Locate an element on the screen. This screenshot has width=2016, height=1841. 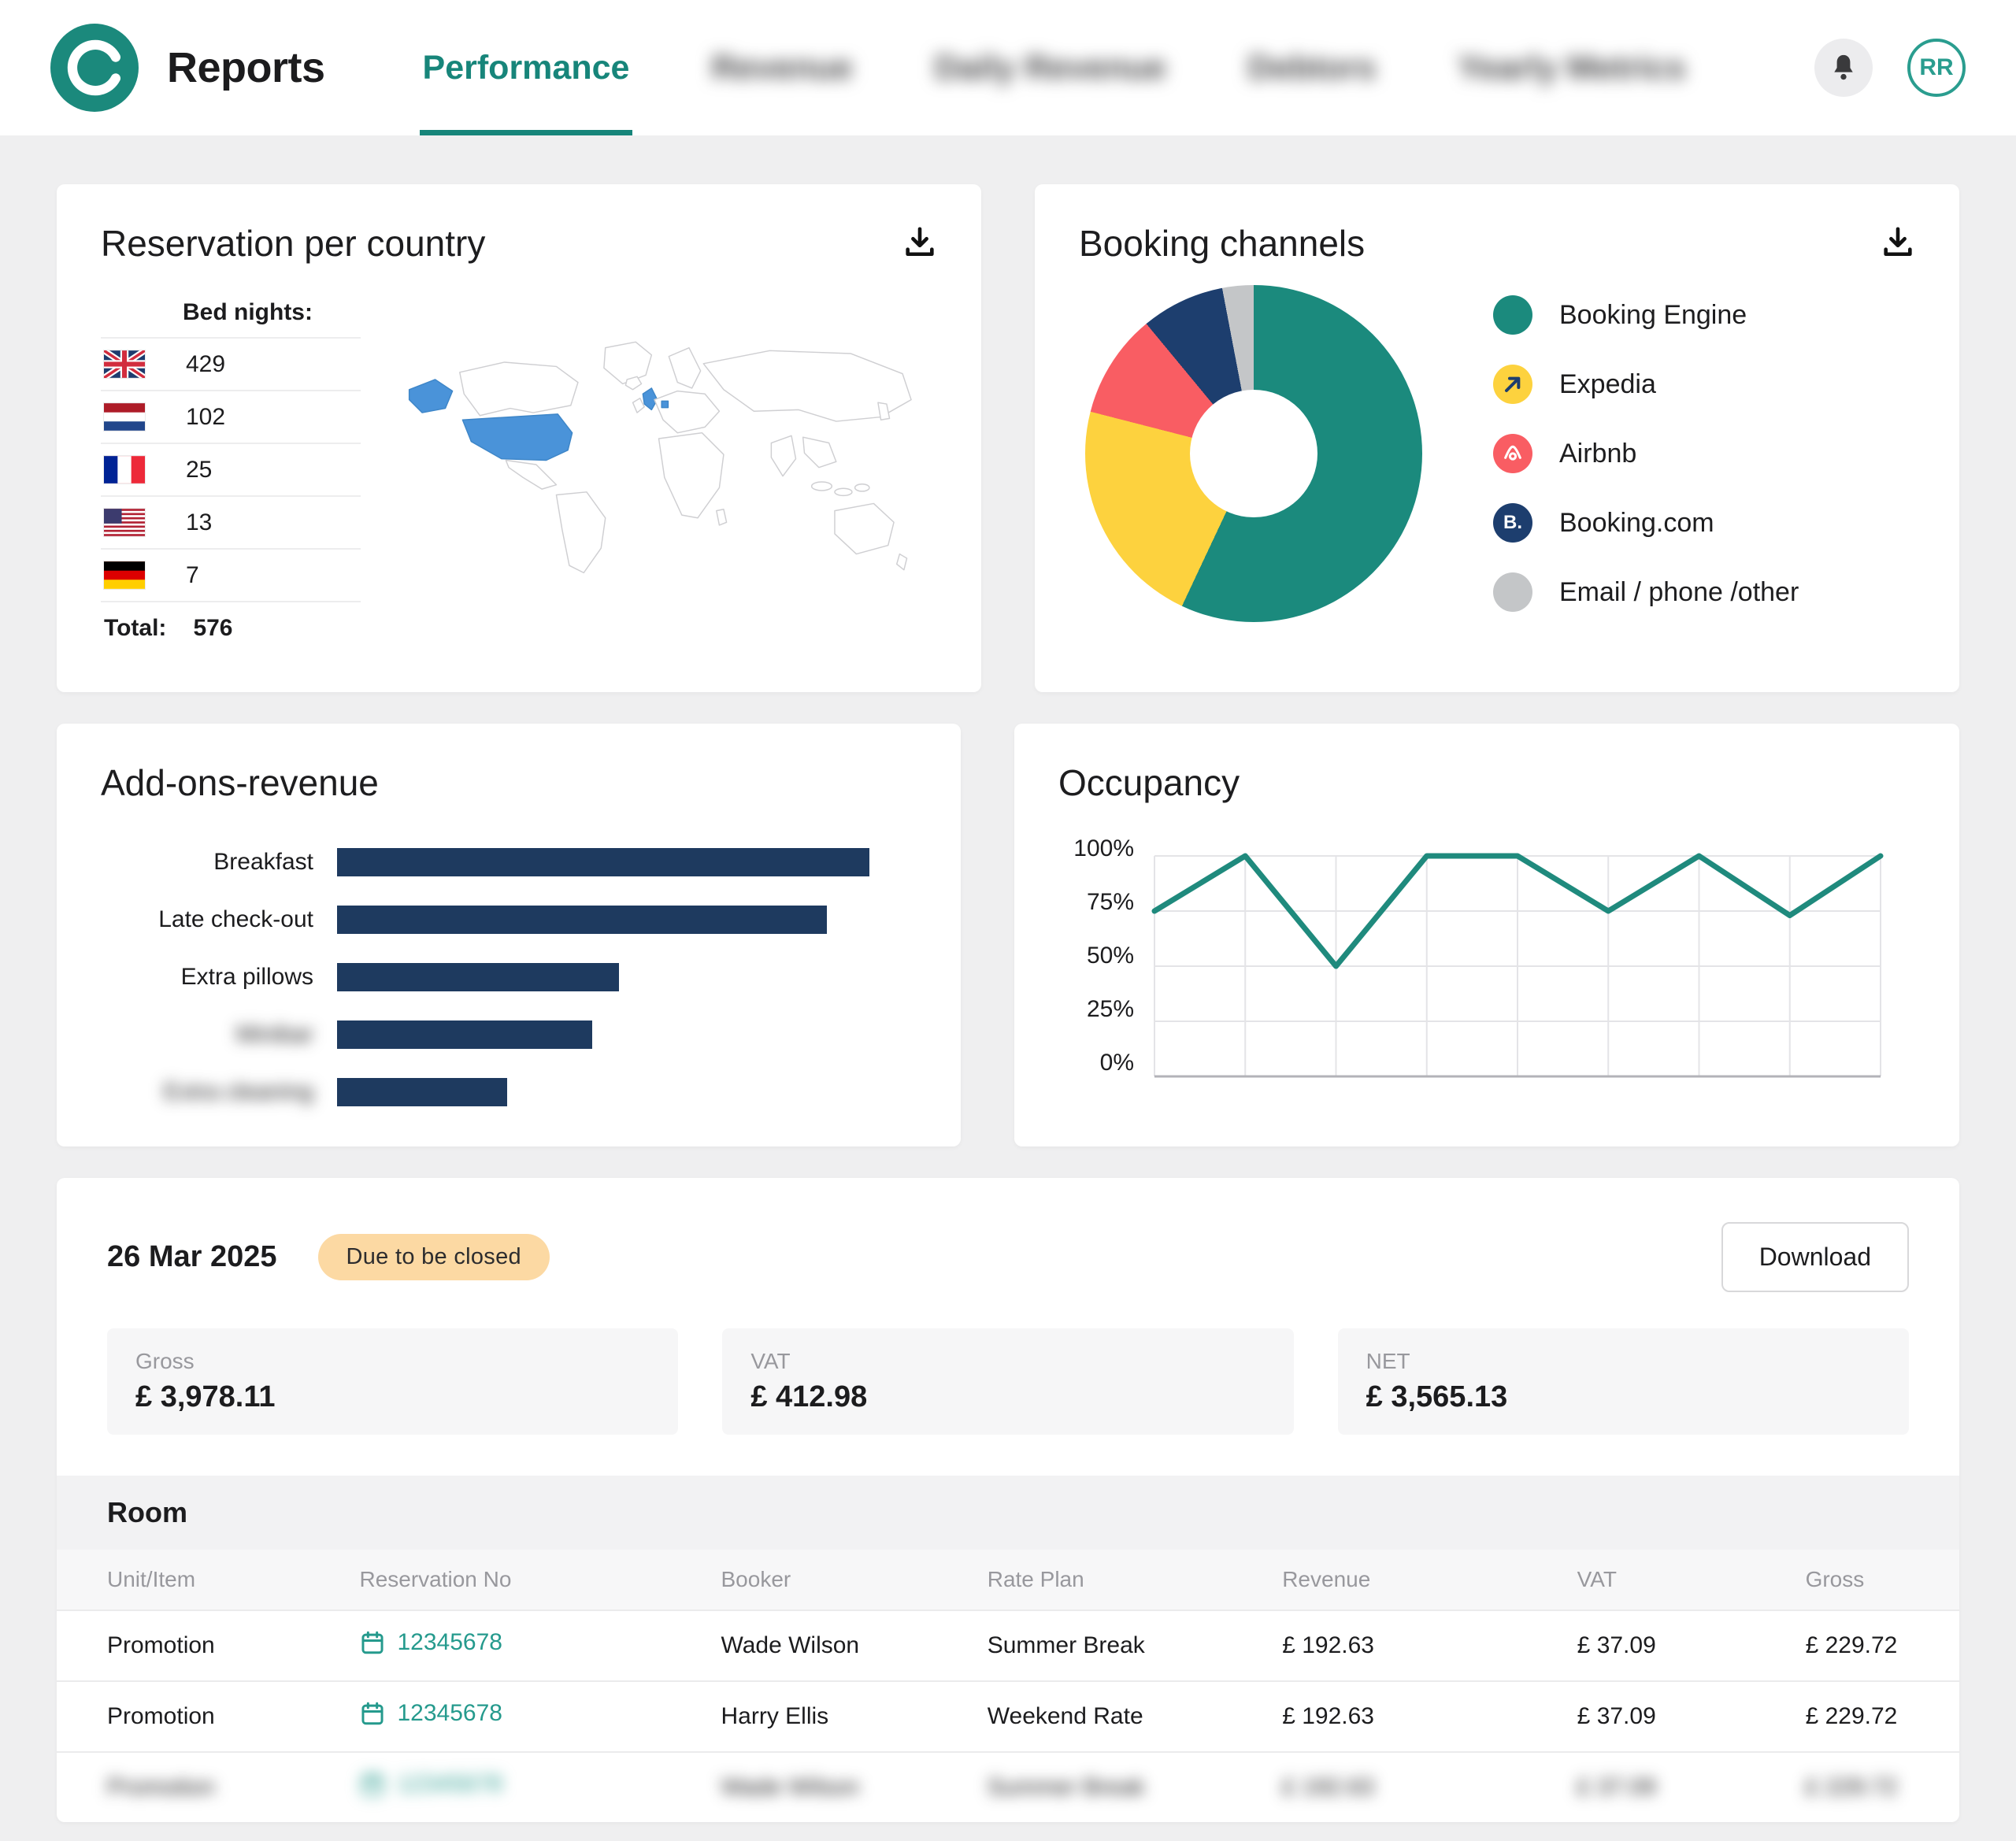
column-header: Revenue is located at coordinates (1326, 1579).